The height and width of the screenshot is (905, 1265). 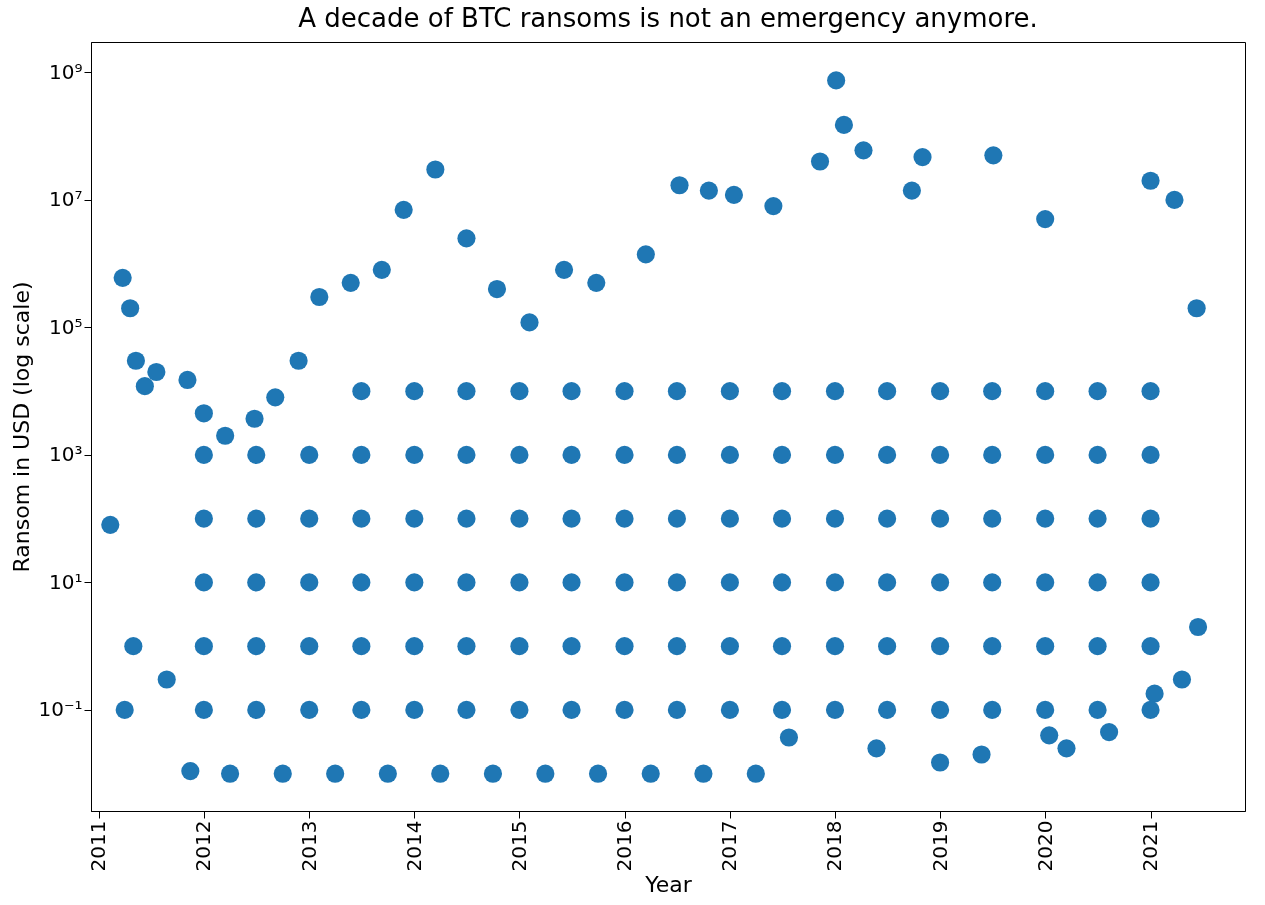 I want to click on x-tick-label: 2015, so click(x=518, y=846).